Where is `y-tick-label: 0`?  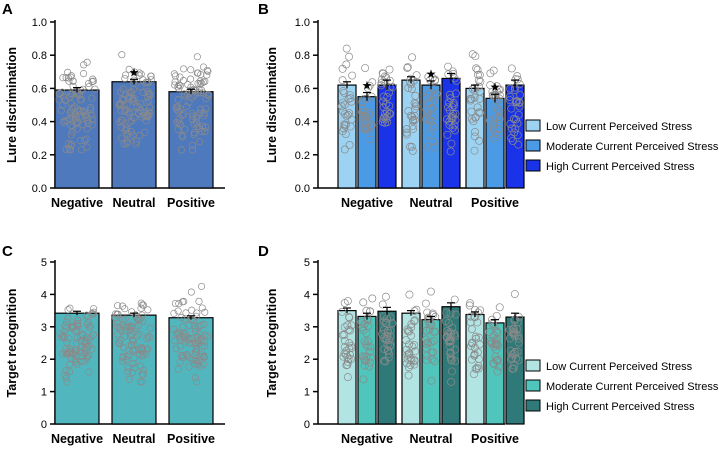
y-tick-label: 0 is located at coordinates (44, 425).